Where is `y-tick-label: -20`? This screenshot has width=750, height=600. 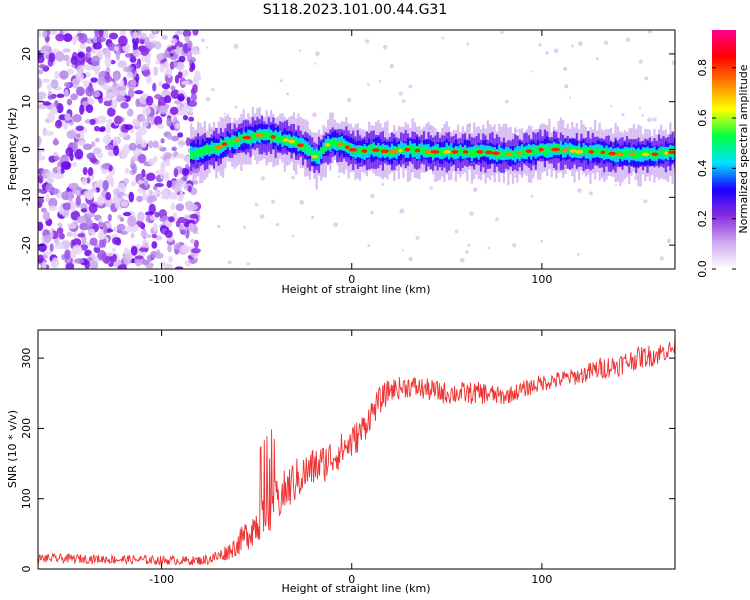
y-tick-label: -20 is located at coordinates (26, 245).